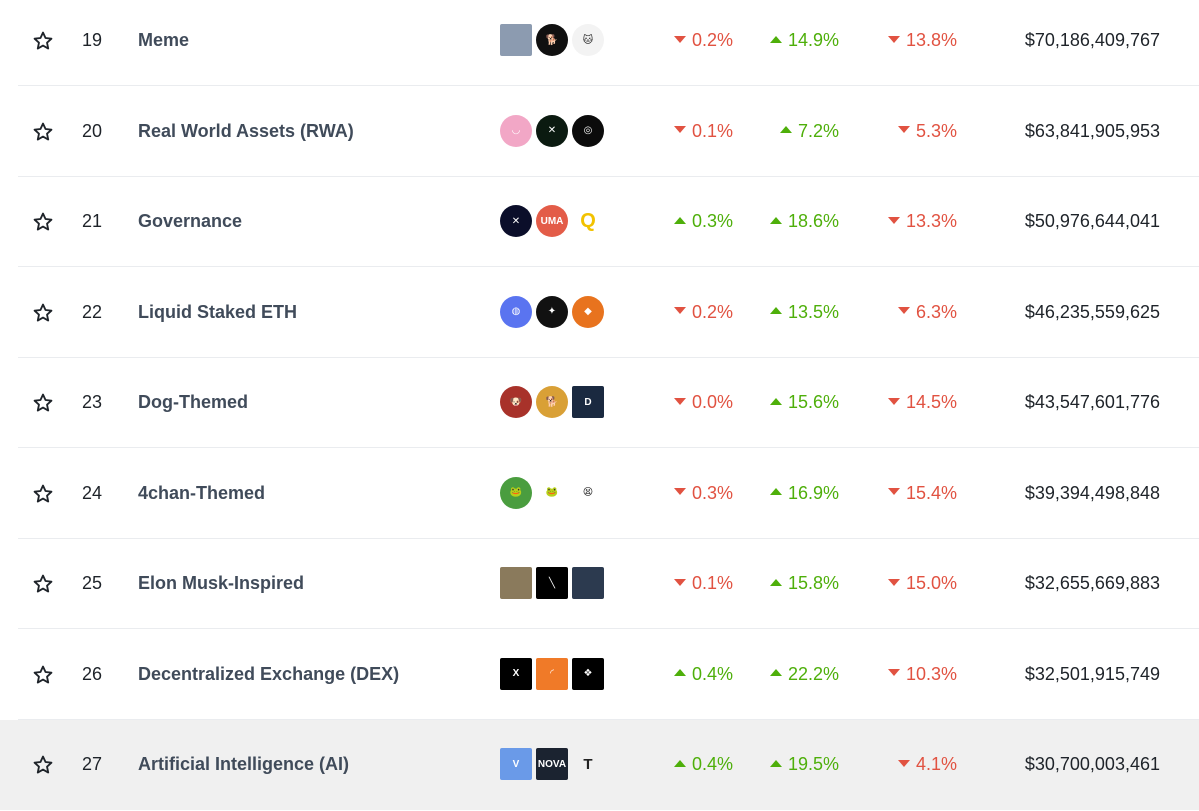 Image resolution: width=1199 pixels, height=811 pixels. Describe the element at coordinates (92, 311) in the screenshot. I see `rank-number: 22` at that location.